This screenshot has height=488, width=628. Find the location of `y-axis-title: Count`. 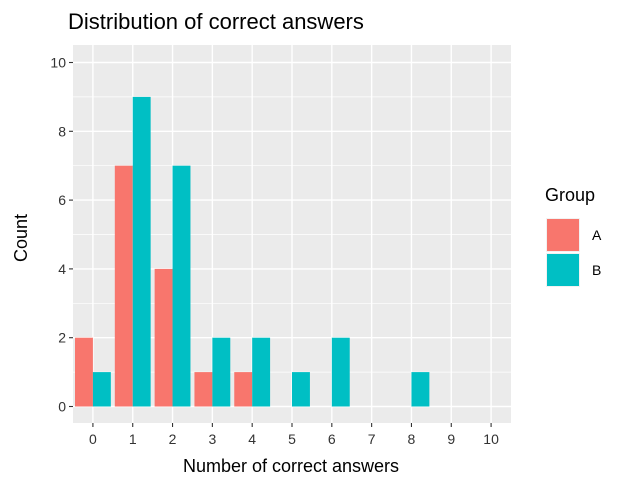

y-axis-title: Count is located at coordinates (21, 238).